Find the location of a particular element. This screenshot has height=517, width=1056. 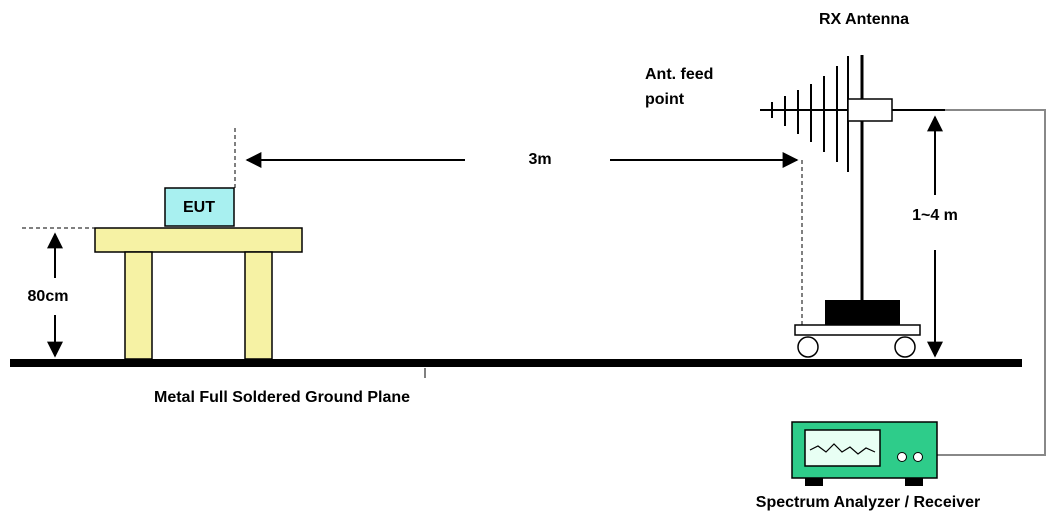

analyzer-screen is located at coordinates (842, 448).